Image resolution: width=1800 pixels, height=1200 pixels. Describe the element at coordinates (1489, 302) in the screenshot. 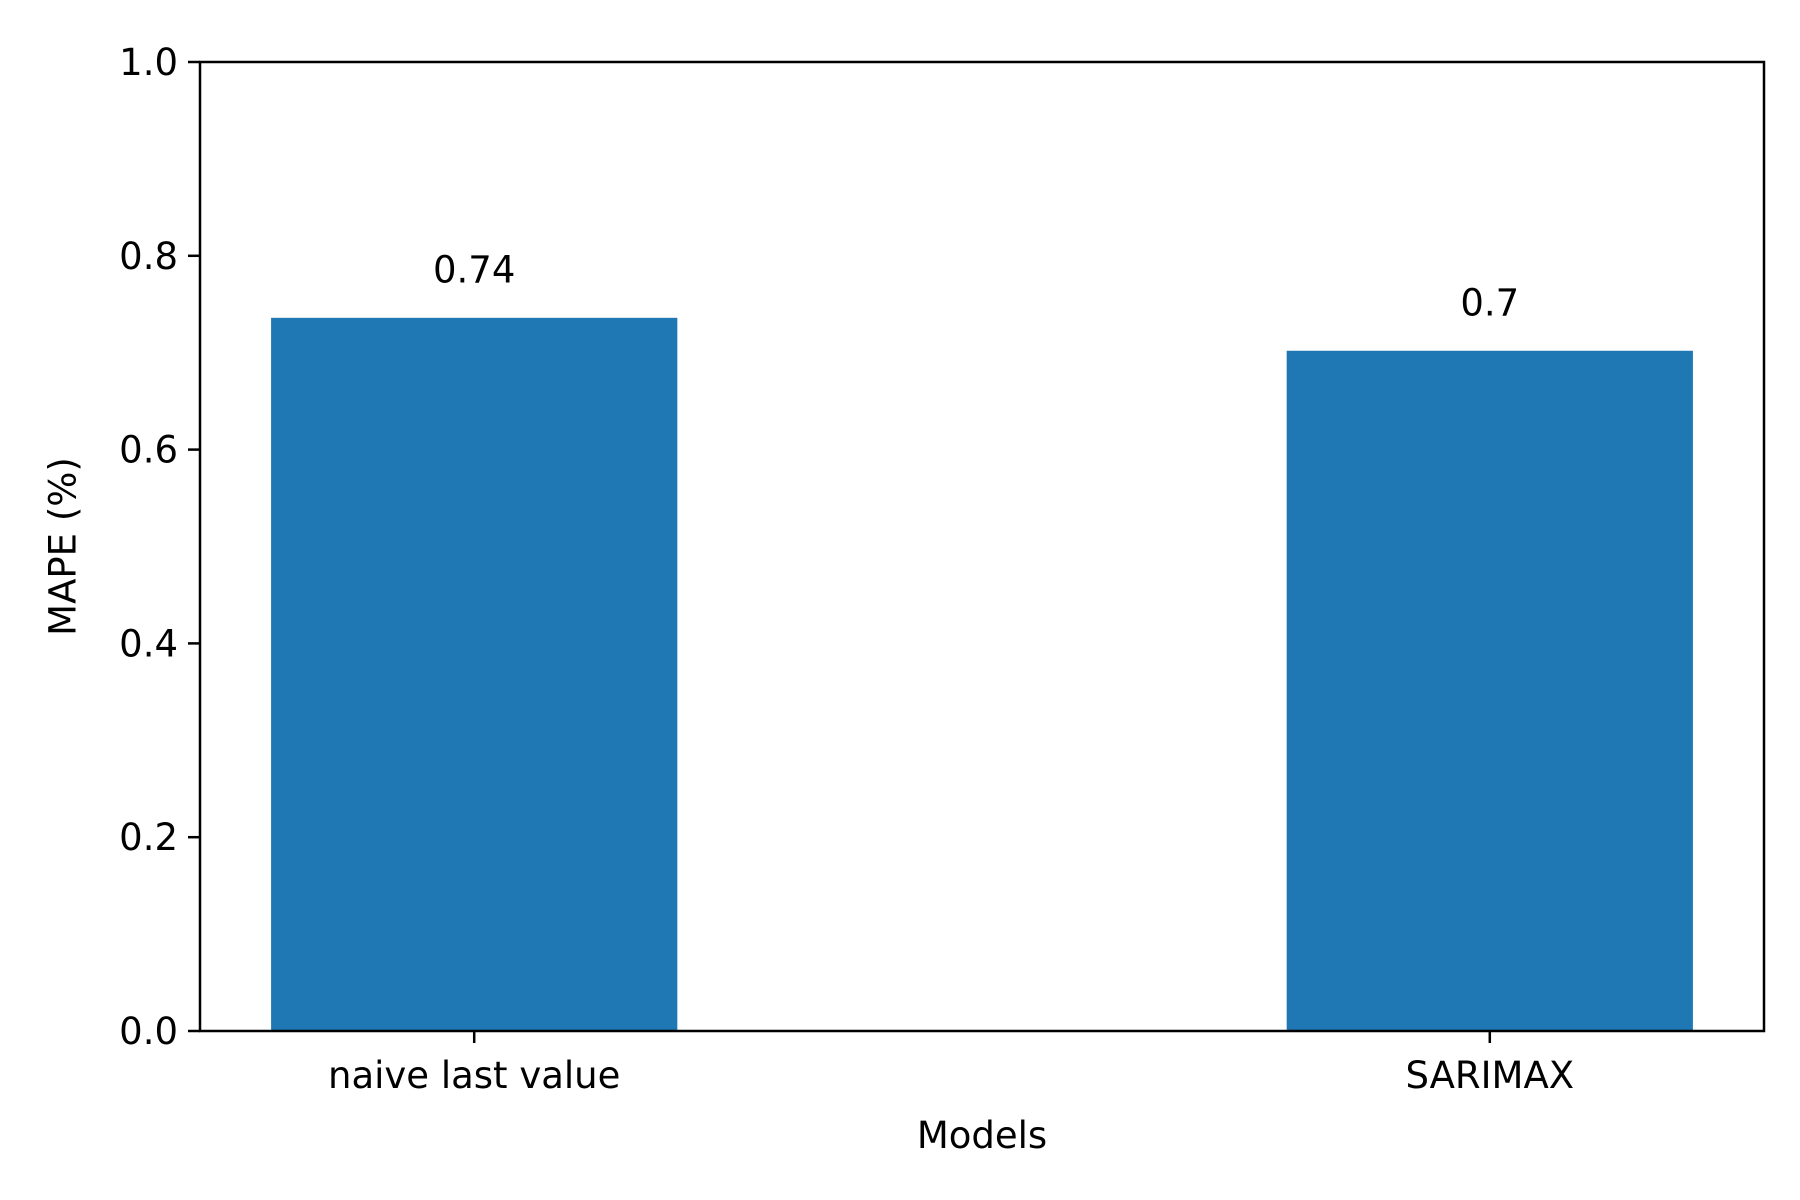

I see `bar-value-label-1: 0.7` at that location.